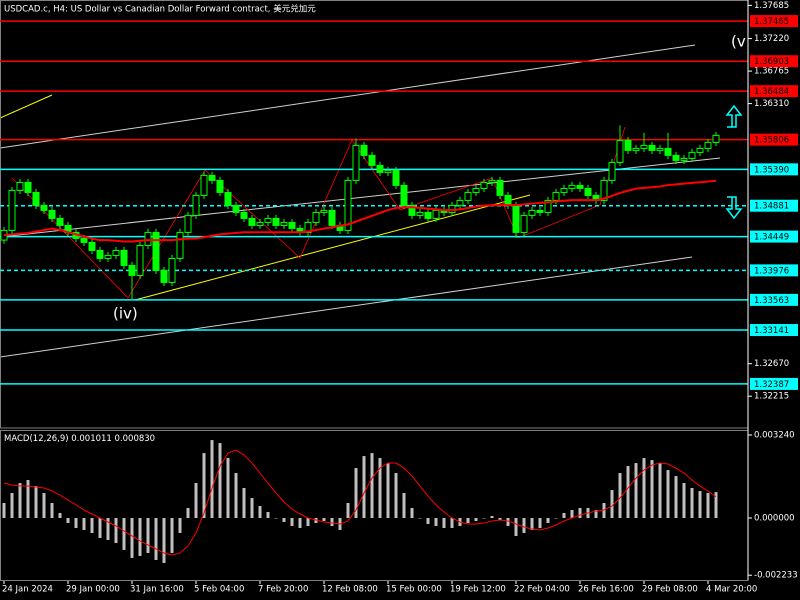 The height and width of the screenshot is (600, 800). Describe the element at coordinates (670, 590) in the screenshot. I see `x-tick-label: 29 Feb 08:00` at that location.